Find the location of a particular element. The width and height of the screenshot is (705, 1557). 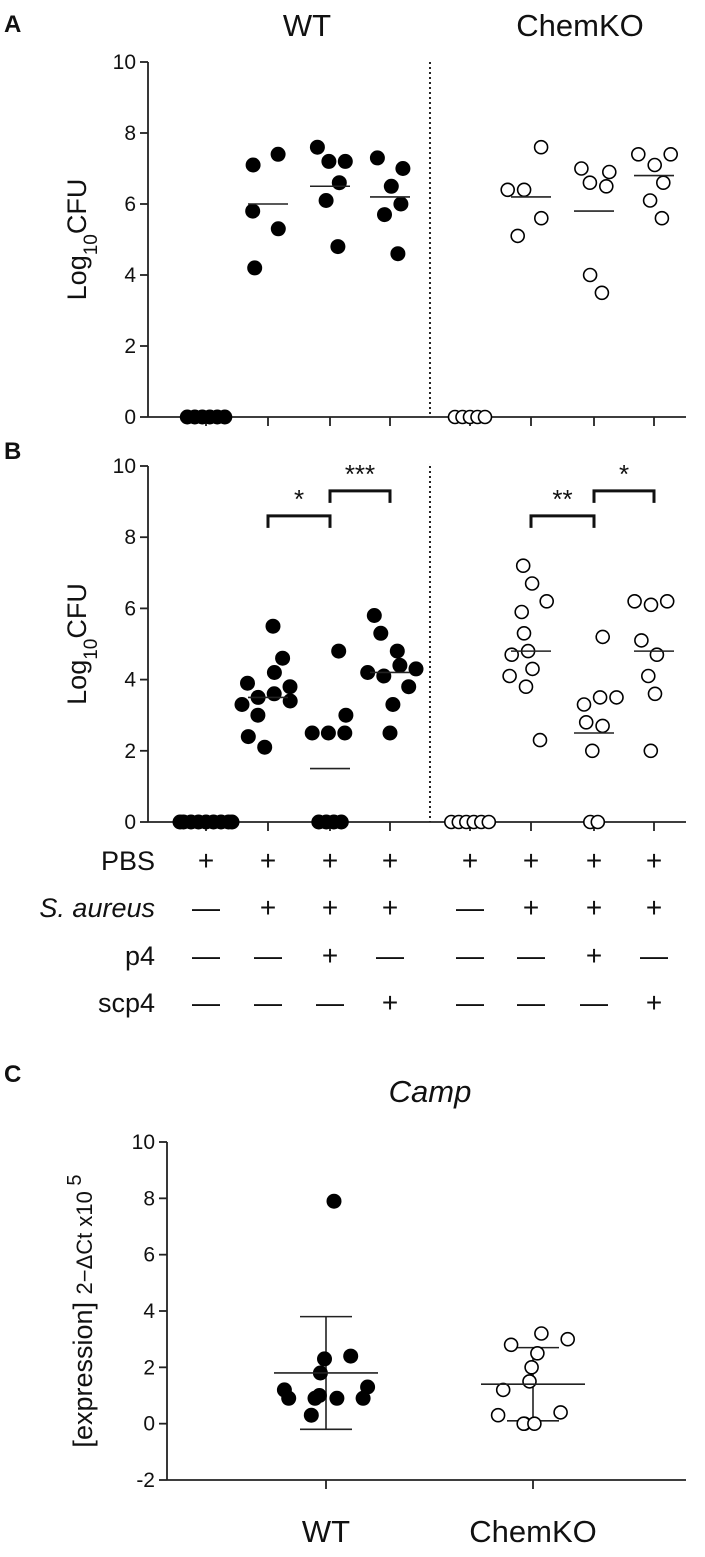

condition-label: PBS is located at coordinates (128, 861).